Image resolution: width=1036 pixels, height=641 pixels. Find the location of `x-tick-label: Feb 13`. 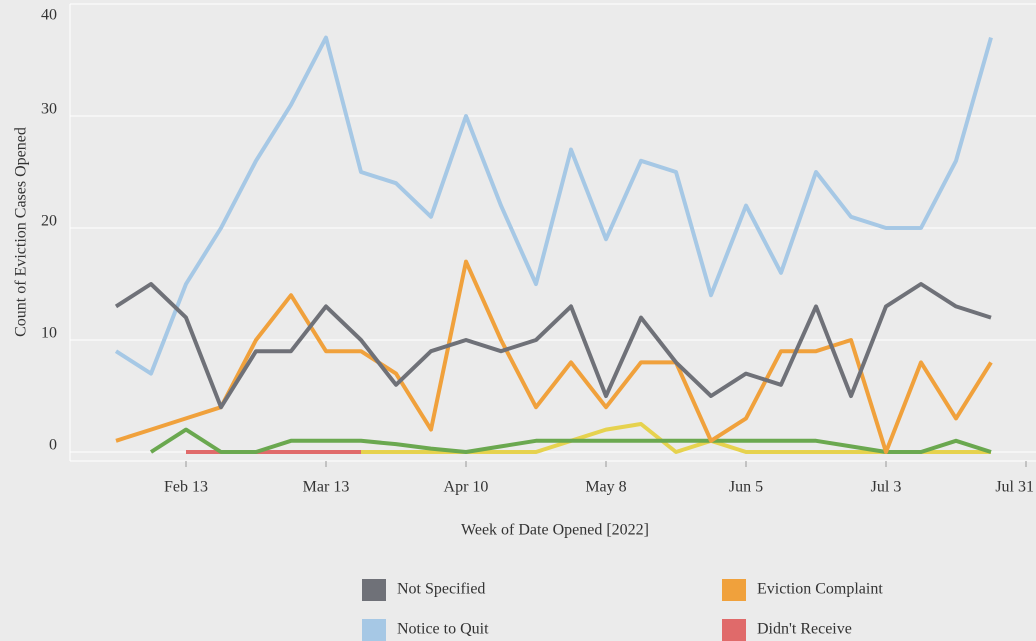

x-tick-label: Feb 13 is located at coordinates (186, 487).